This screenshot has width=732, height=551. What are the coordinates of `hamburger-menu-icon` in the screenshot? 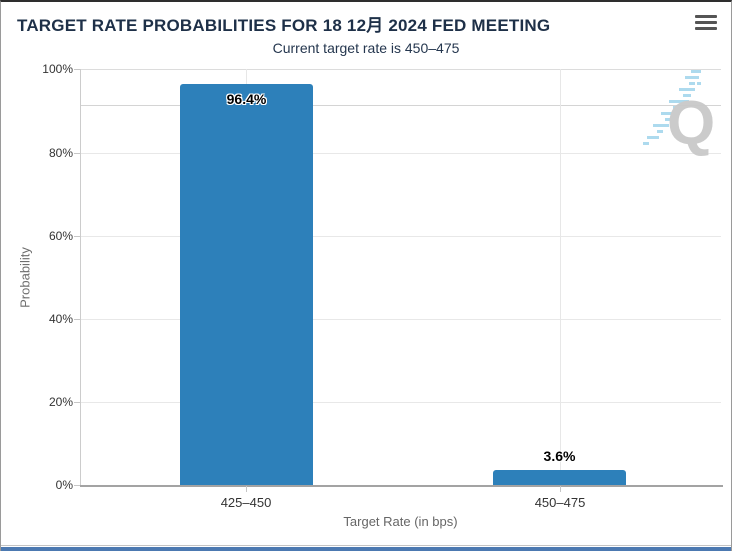 It's located at (706, 22).